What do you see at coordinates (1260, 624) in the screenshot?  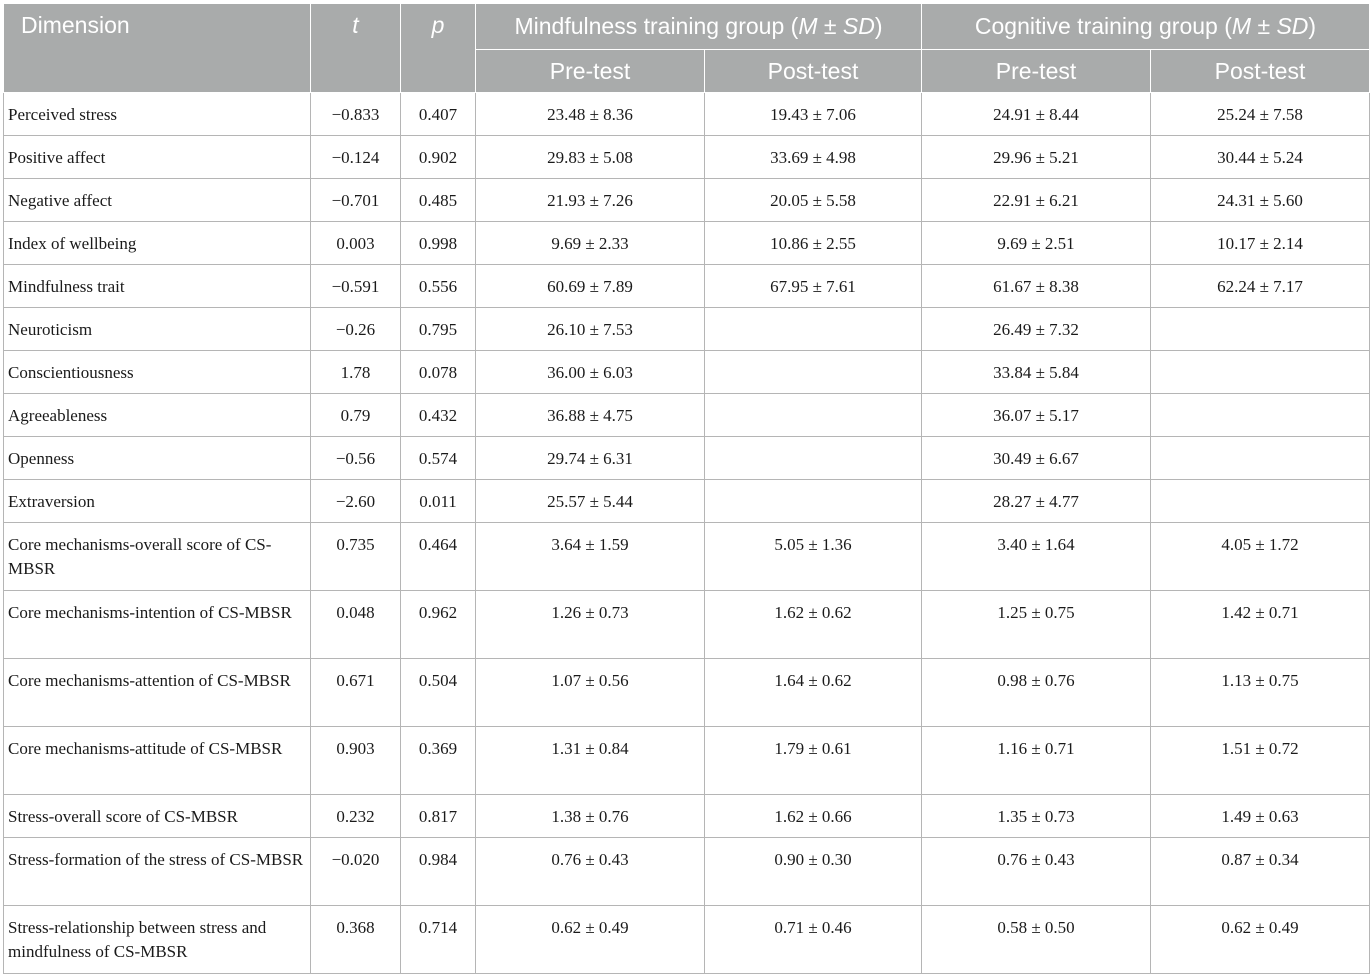 I see `cell-ct-post: 1.42 ± 0.71` at bounding box center [1260, 624].